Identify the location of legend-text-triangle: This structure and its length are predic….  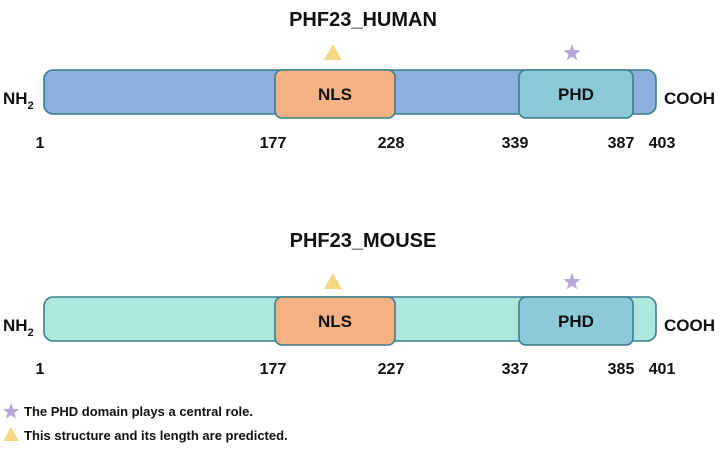
(156, 435).